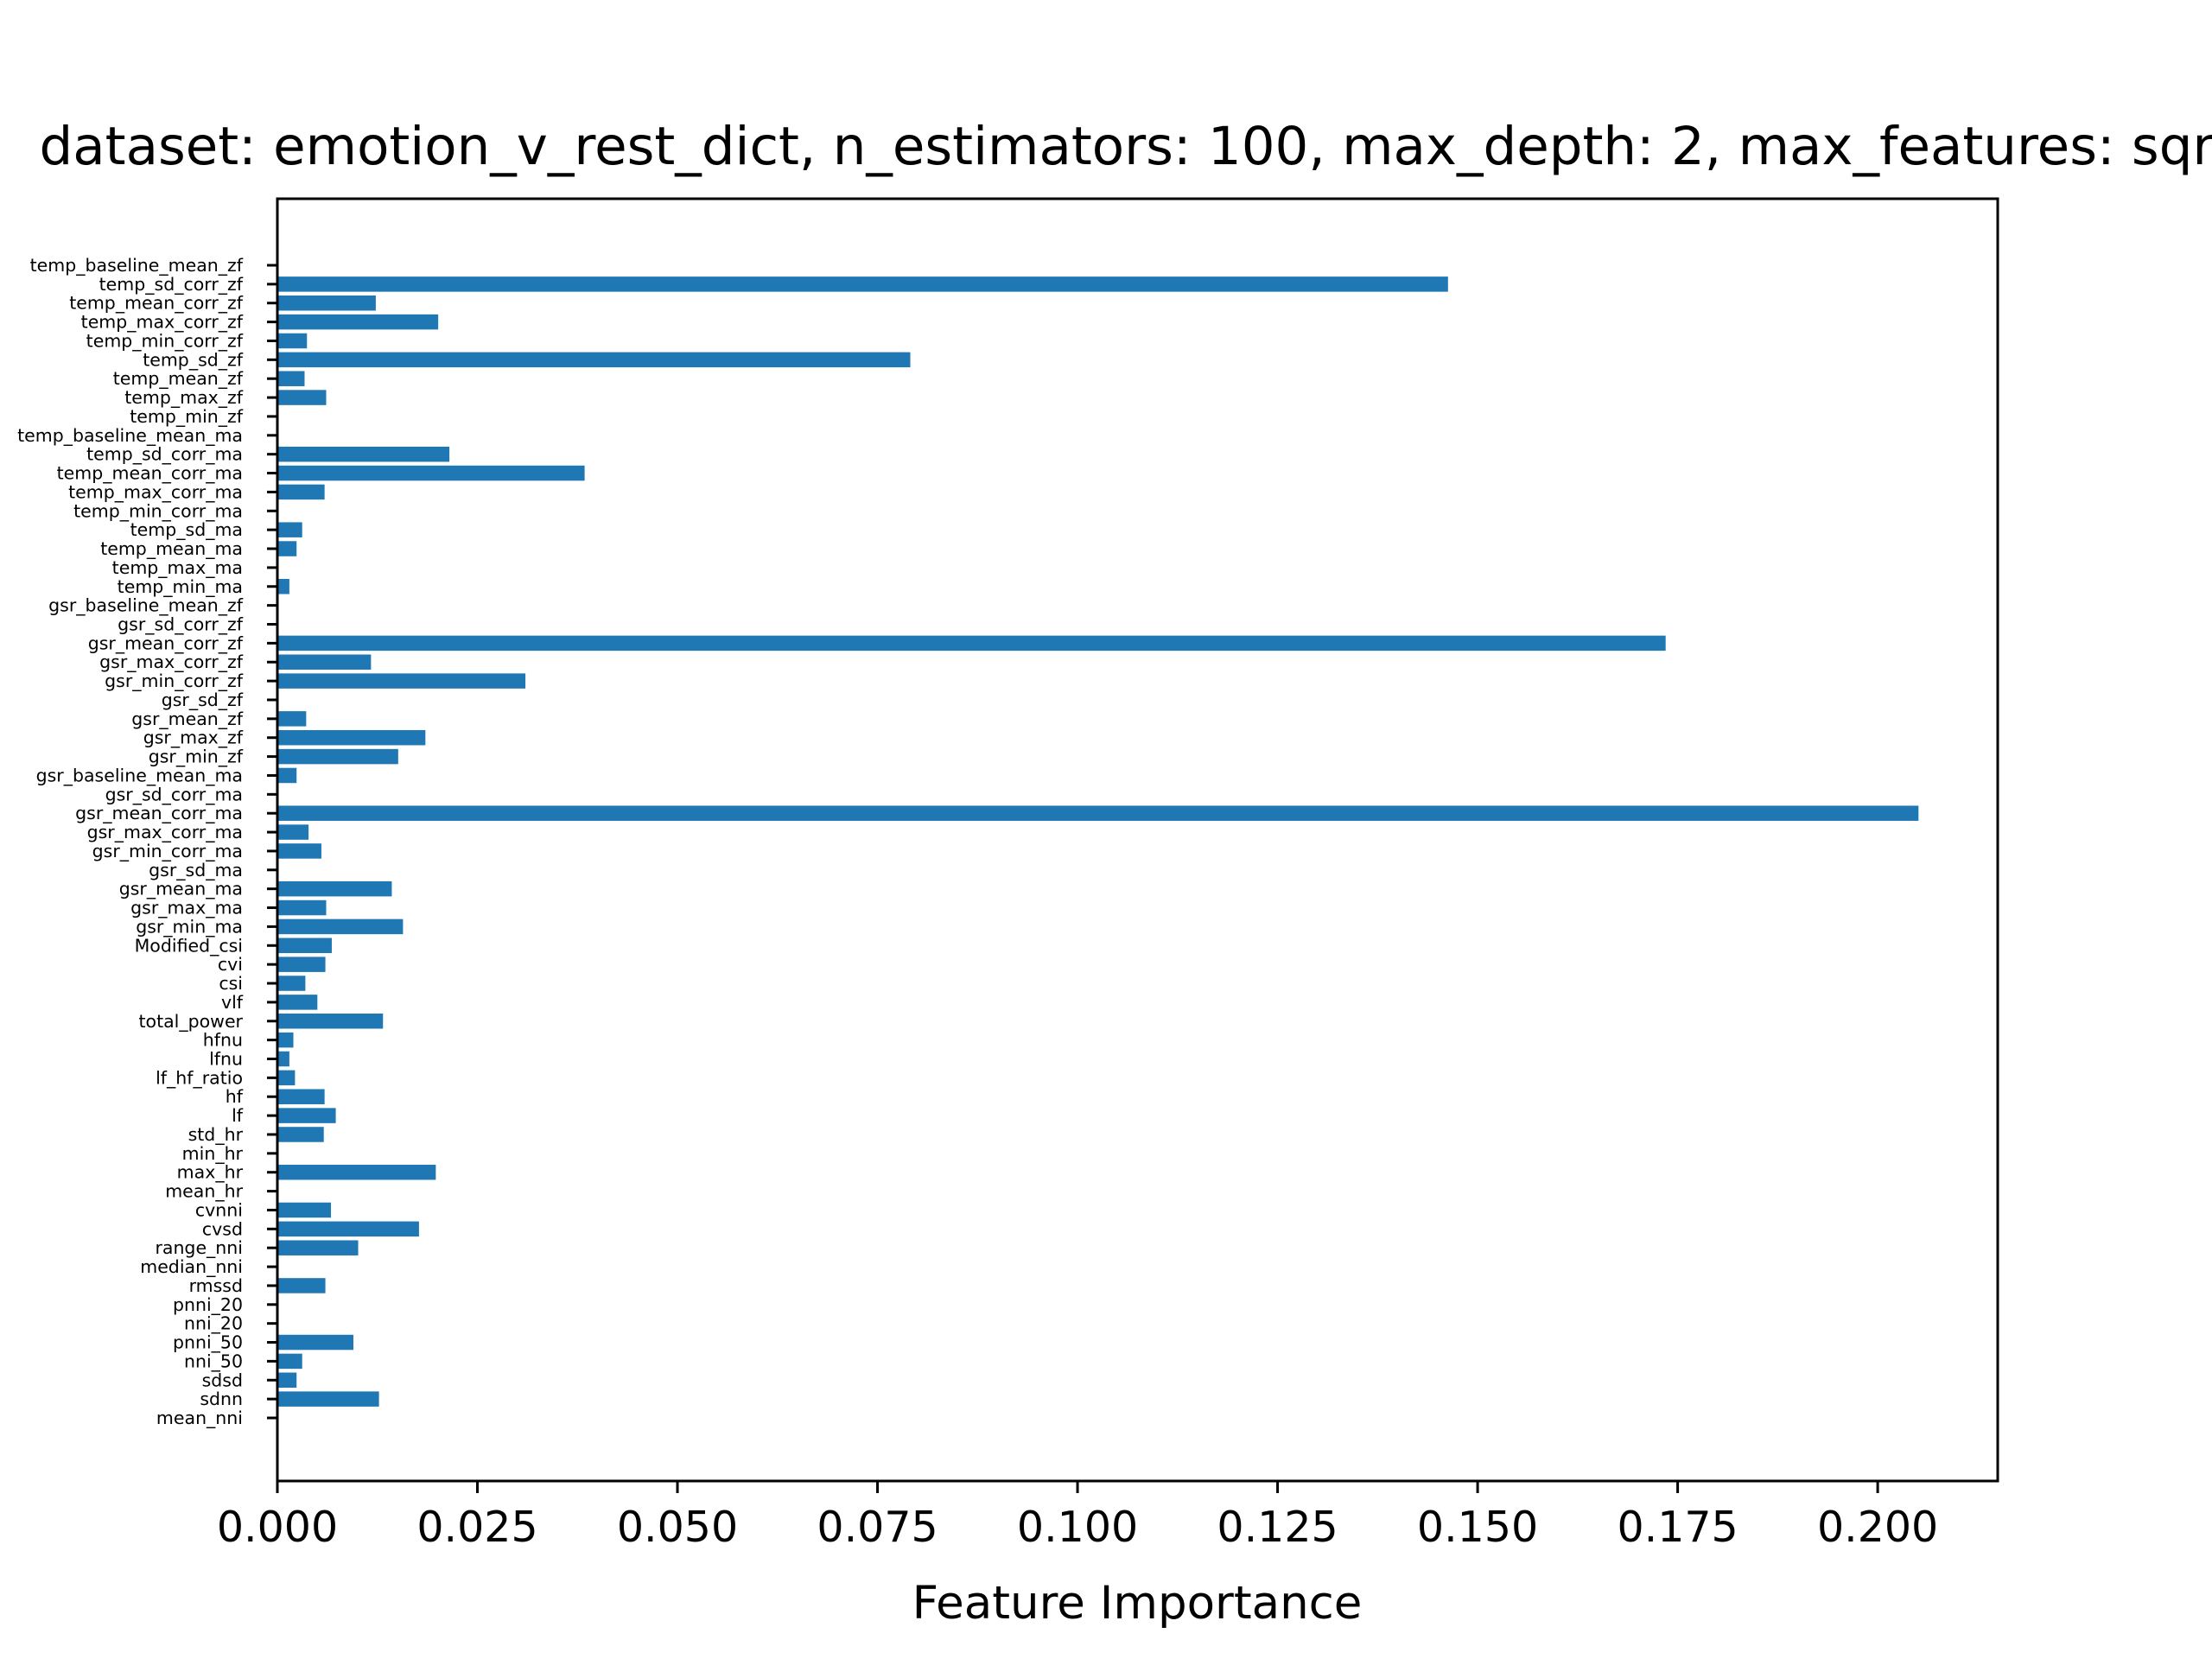  What do you see at coordinates (208, 1343) in the screenshot?
I see `y-tick-label-pnni_50: pnni_50` at bounding box center [208, 1343].